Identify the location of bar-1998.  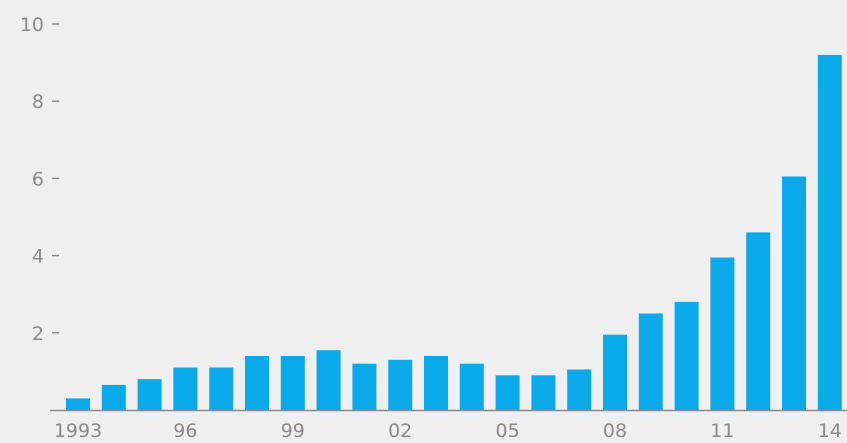
(257, 383).